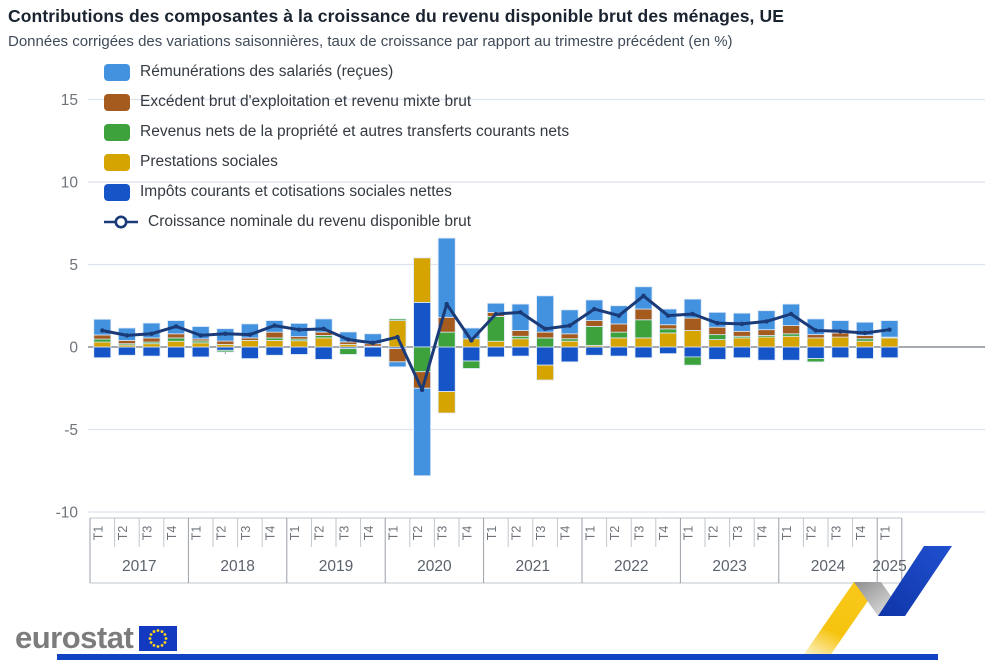 This screenshot has height=660, width=1000. What do you see at coordinates (336, 72) in the screenshot?
I see `legend-item: Rémunérations des salariés (reçues)` at bounding box center [336, 72].